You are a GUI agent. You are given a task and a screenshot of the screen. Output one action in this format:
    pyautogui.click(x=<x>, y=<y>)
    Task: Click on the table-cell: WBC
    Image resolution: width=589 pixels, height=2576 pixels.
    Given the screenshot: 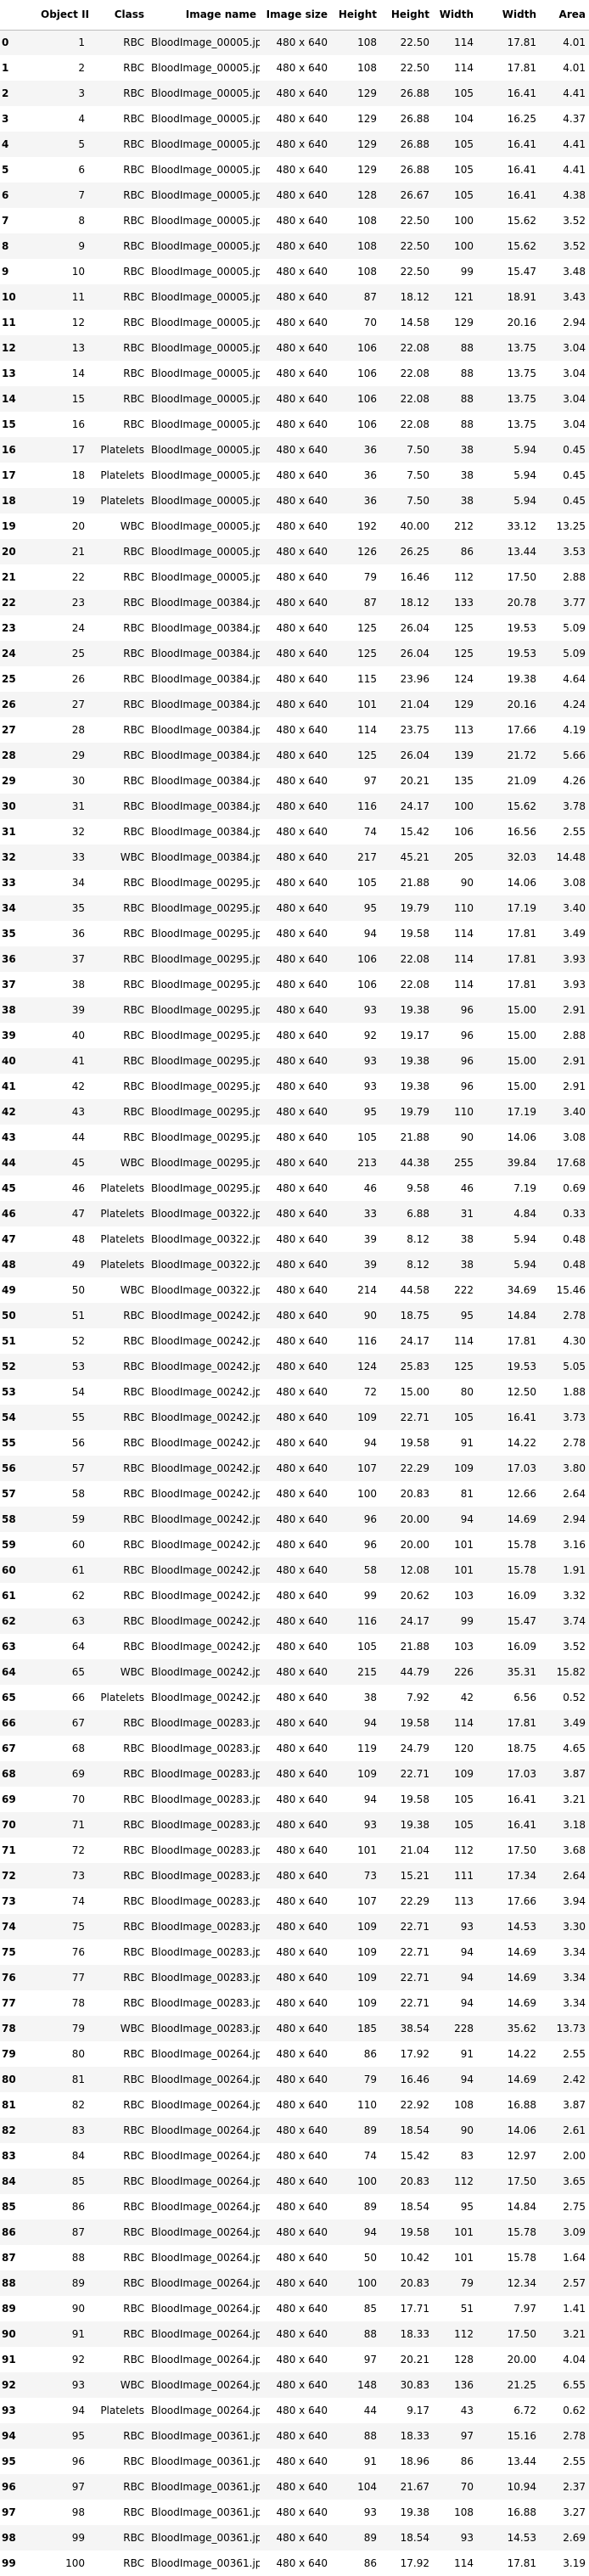 What is the action you would take?
    pyautogui.click(x=132, y=1290)
    